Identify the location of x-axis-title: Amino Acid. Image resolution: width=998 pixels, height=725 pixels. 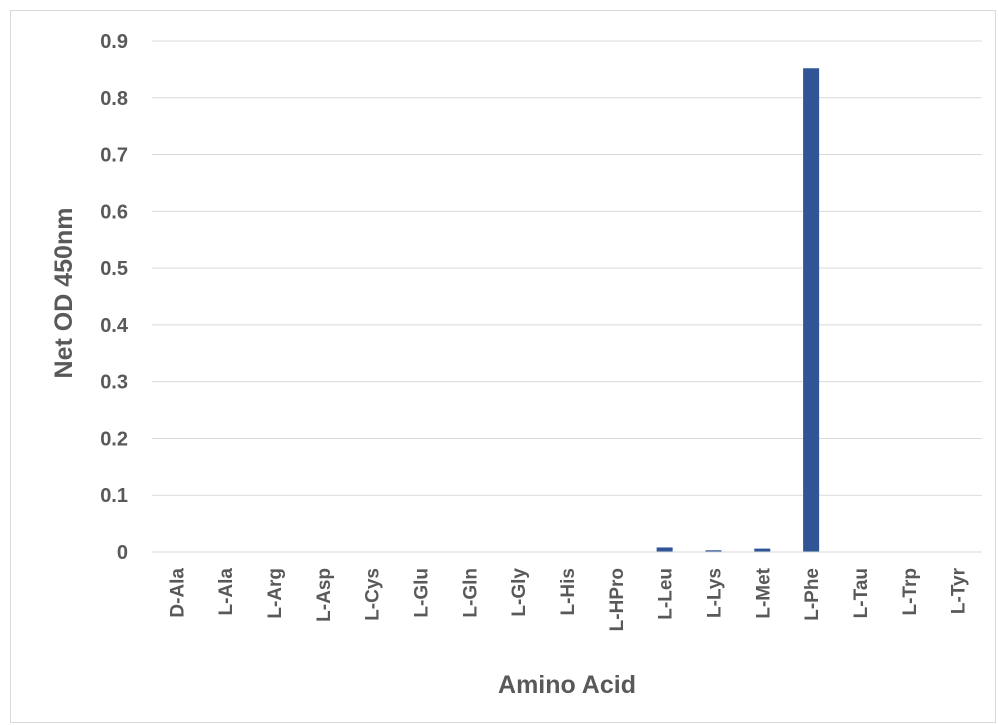
(567, 685).